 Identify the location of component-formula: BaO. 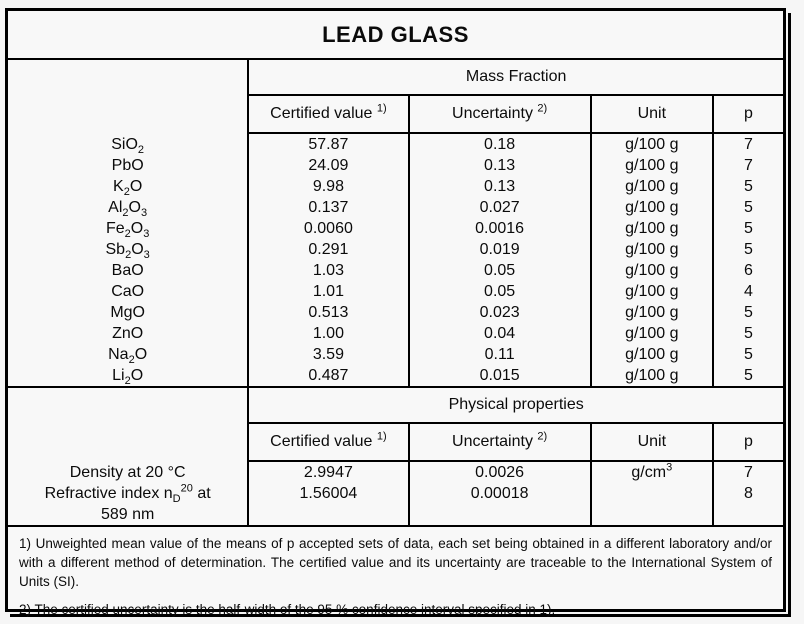
(127, 270).